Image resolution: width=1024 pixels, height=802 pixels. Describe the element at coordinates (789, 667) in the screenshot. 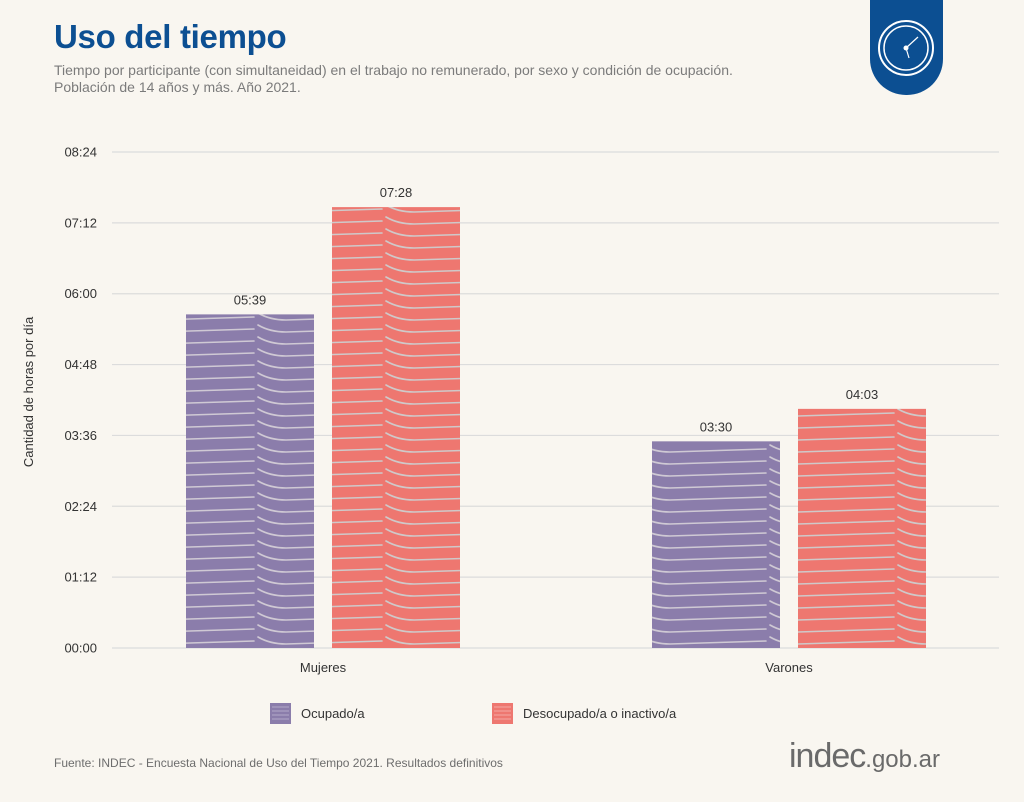

I see `x-tick-label: Varones` at that location.